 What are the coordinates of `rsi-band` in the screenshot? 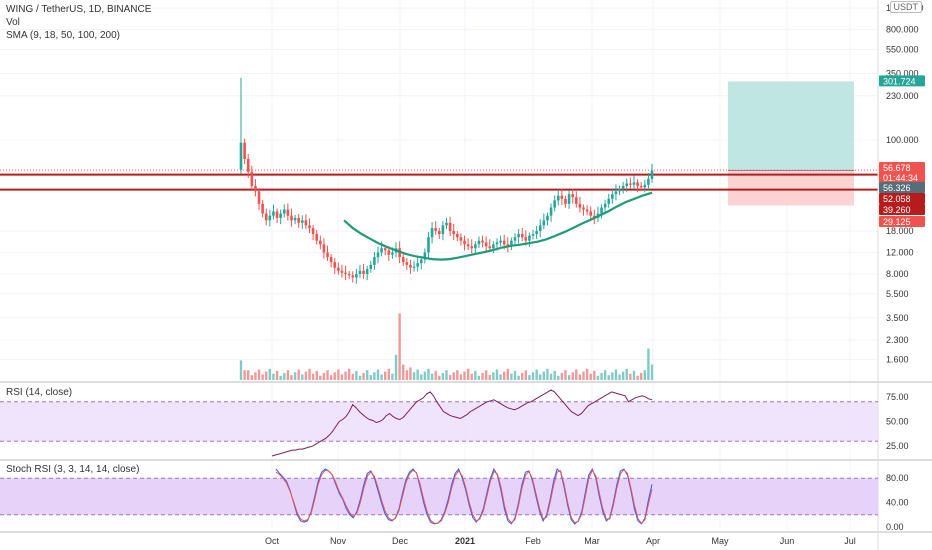 It's located at (439, 421).